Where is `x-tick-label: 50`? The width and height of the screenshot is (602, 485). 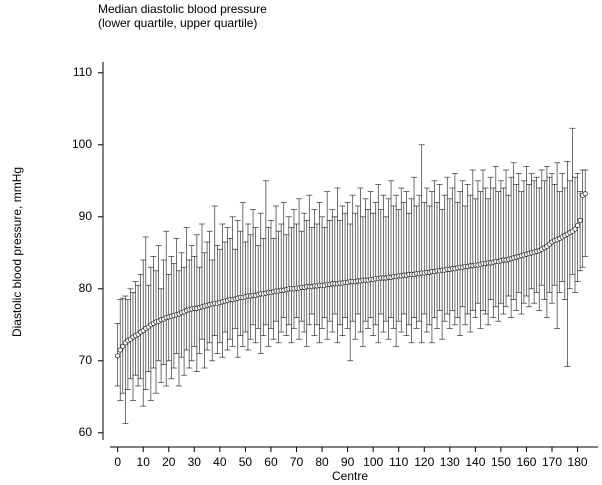
x-tick-label: 50 is located at coordinates (246, 462).